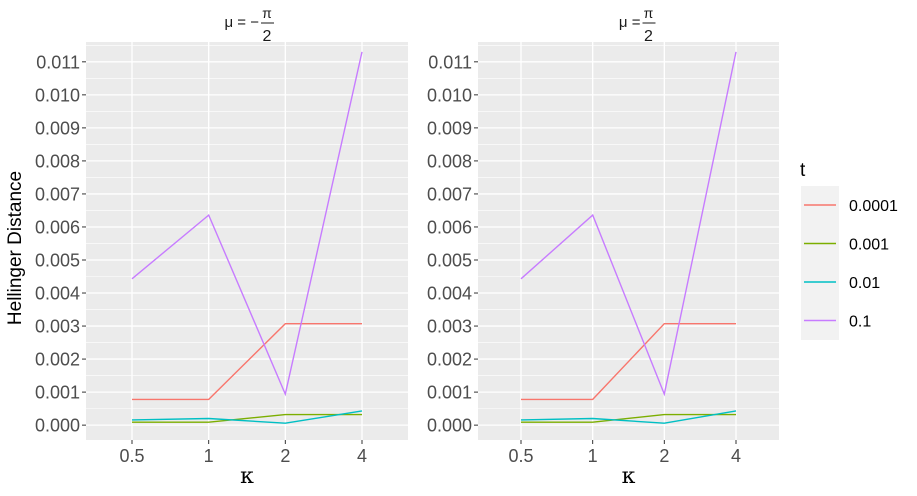  Describe the element at coordinates (820, 263) in the screenshot. I see `legend-key-background` at that location.